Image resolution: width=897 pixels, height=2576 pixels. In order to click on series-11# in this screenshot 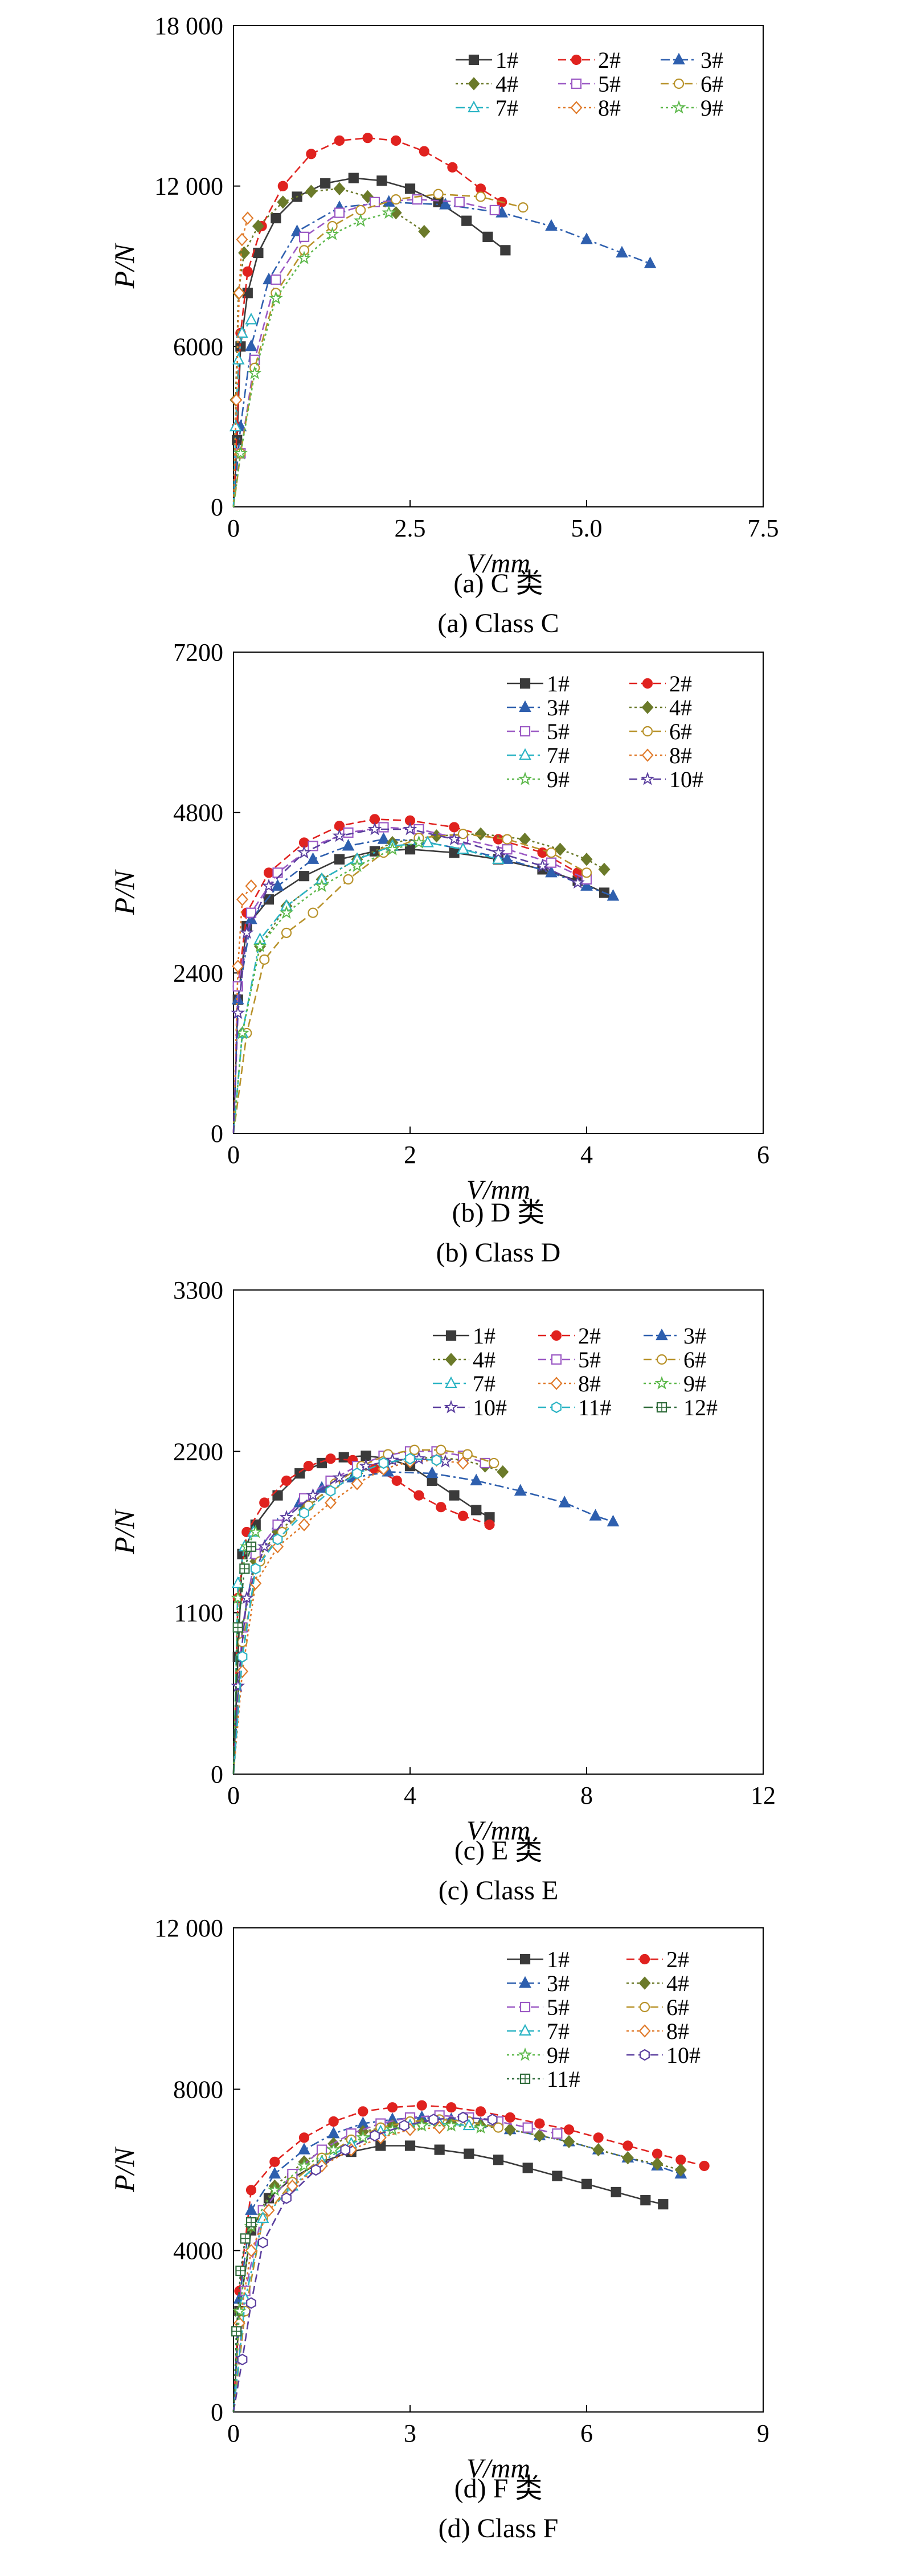, I will do `click(337, 1613)`.